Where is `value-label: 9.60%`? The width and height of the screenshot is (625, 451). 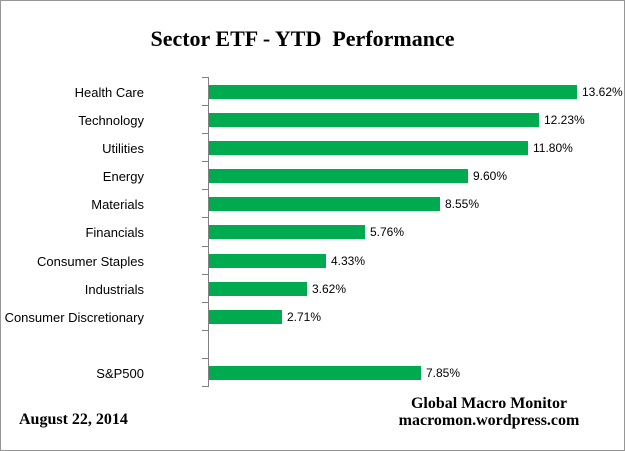 value-label: 9.60% is located at coordinates (490, 176).